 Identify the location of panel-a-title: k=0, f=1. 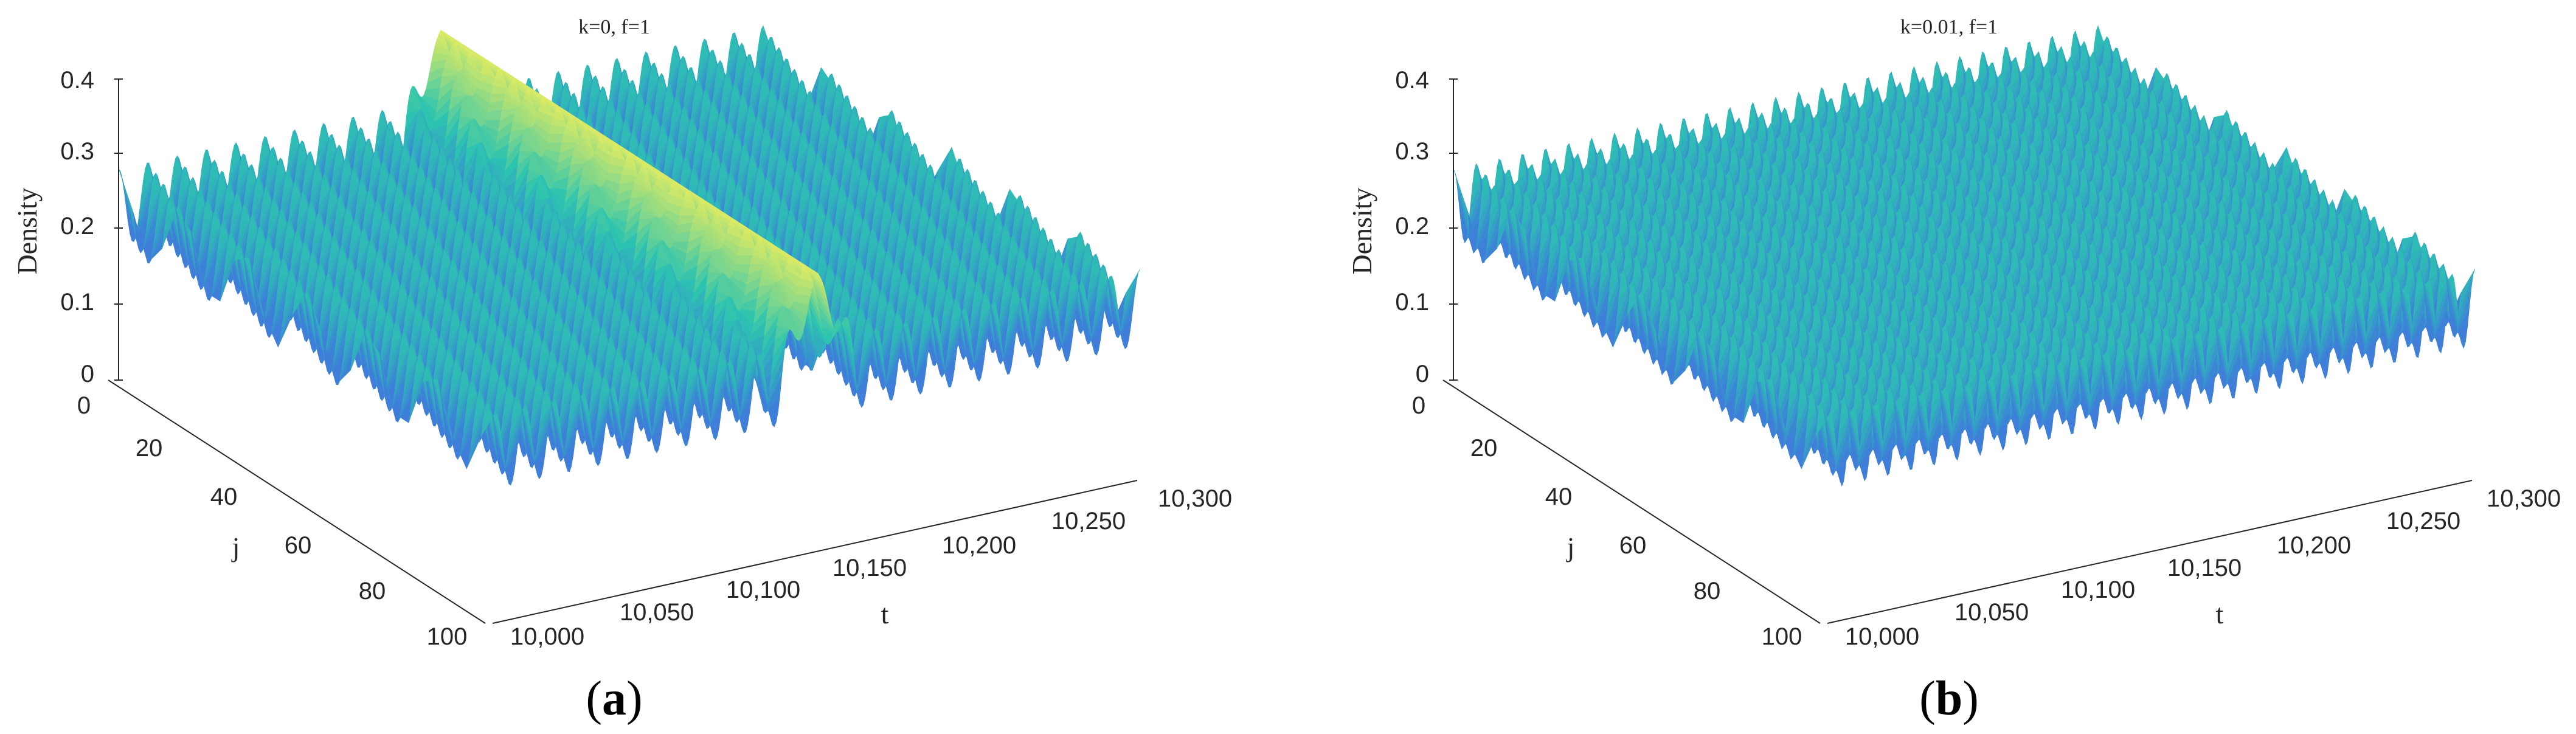
(614, 27).